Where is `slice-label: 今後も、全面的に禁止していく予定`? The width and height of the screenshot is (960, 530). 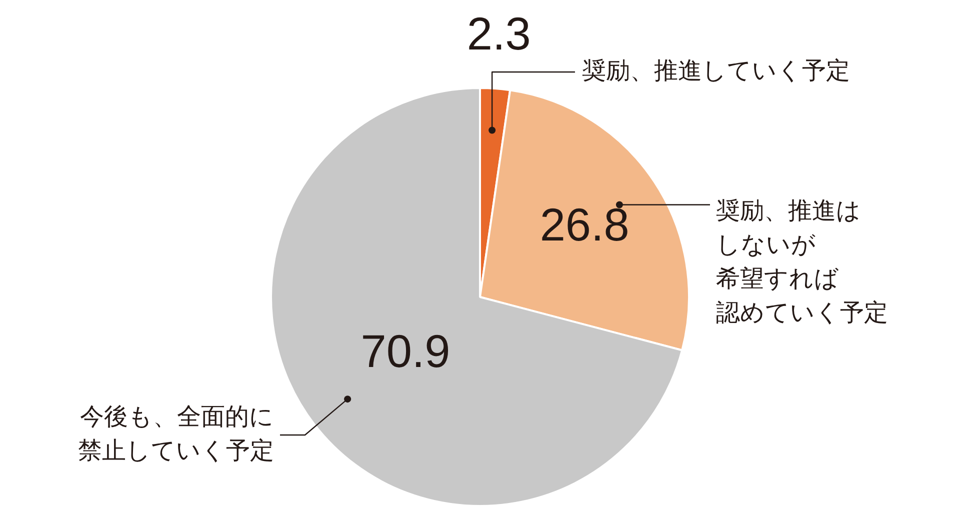
slice-label: 今後も、全面的に禁止していく予定 is located at coordinates (176, 434).